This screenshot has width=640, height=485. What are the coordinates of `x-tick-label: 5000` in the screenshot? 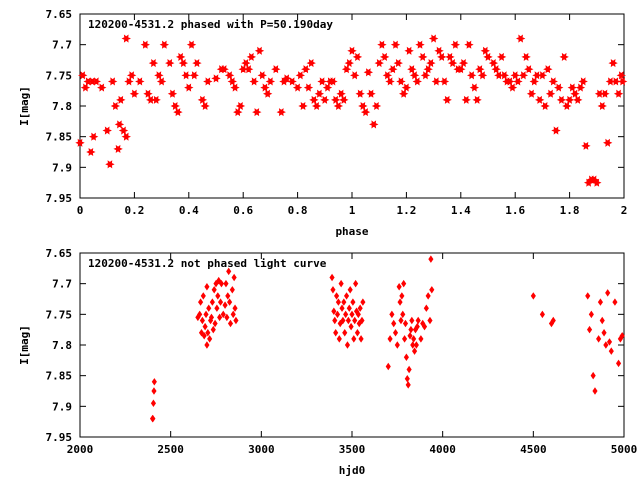 It's located at (624, 449).